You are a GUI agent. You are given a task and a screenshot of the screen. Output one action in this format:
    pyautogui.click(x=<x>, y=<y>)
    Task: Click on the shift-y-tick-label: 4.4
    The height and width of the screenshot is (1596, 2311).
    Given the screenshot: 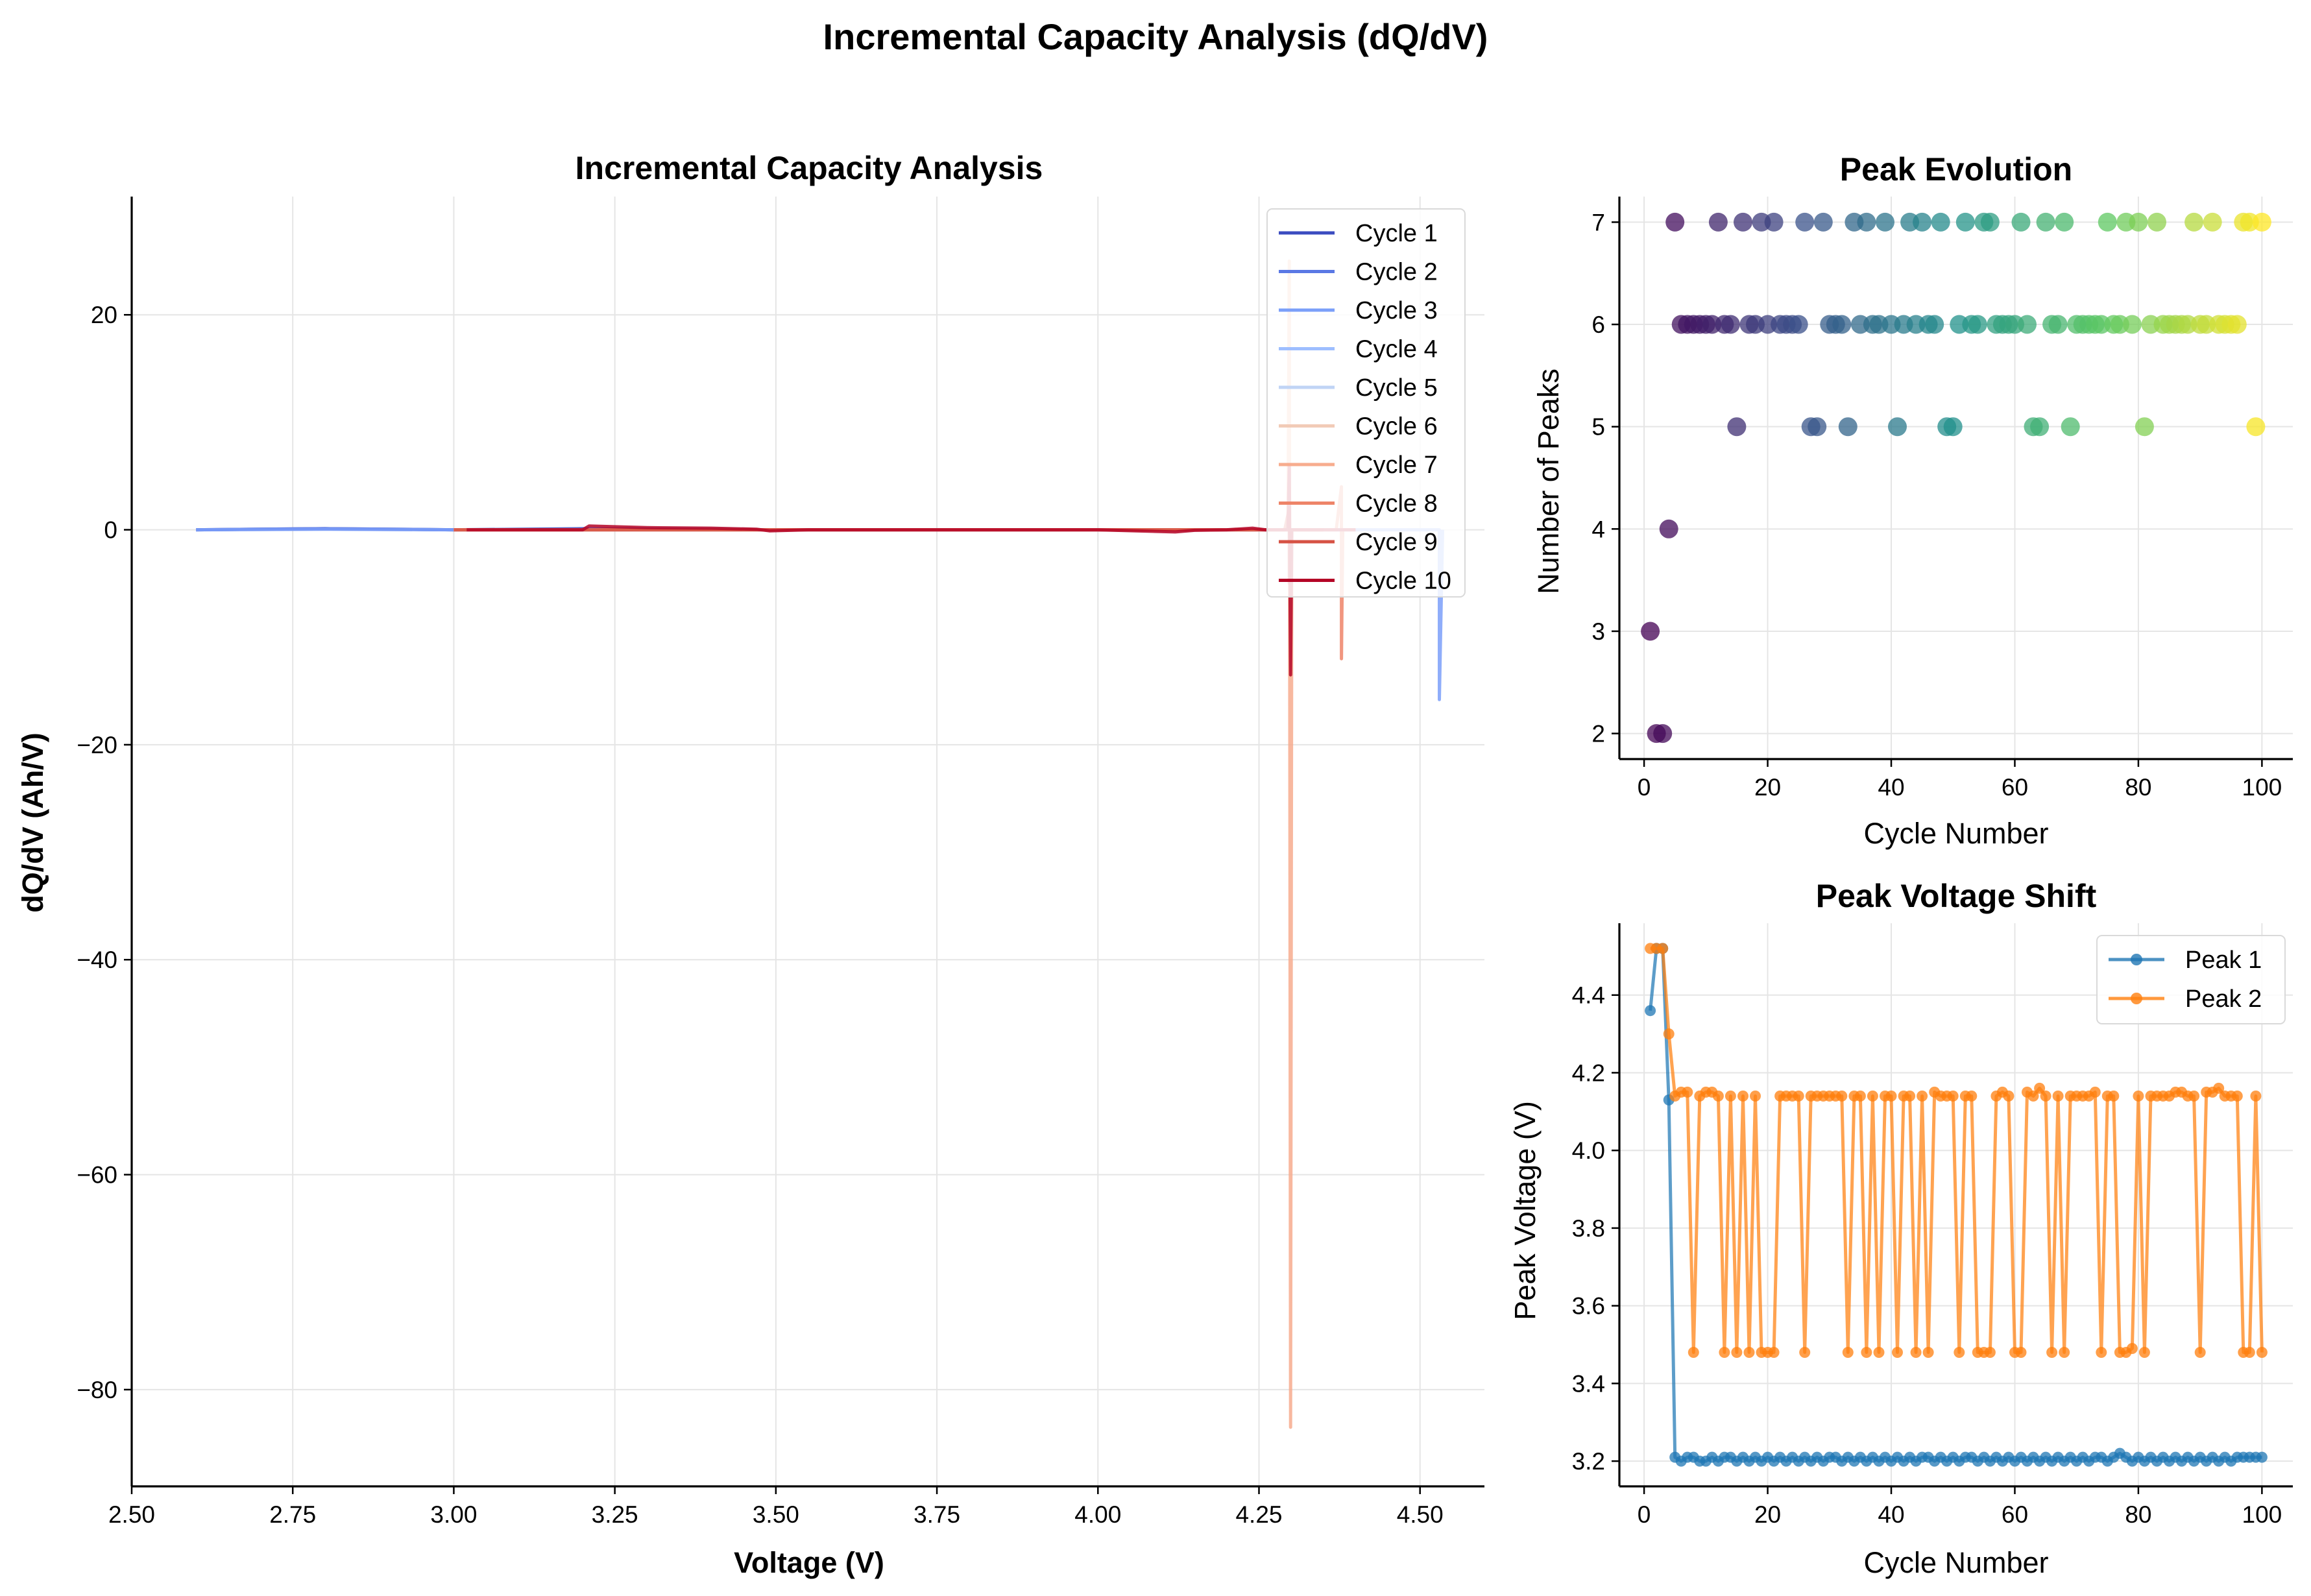 What is the action you would take?
    pyautogui.click(x=1588, y=996)
    